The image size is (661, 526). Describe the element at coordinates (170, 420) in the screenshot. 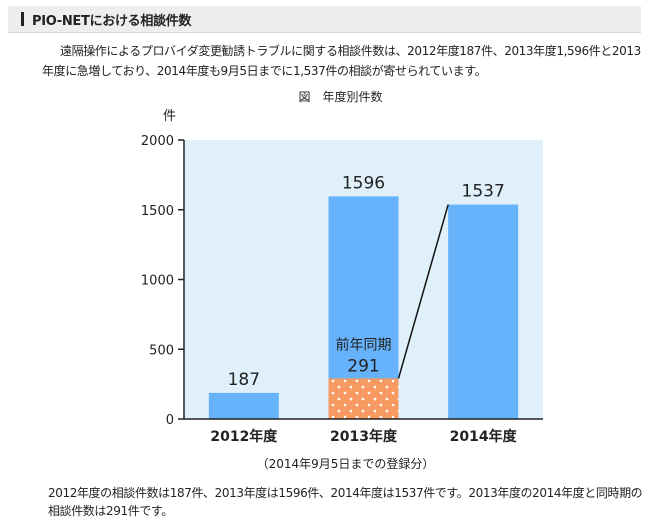

I see `y-tick-label: 0` at that location.